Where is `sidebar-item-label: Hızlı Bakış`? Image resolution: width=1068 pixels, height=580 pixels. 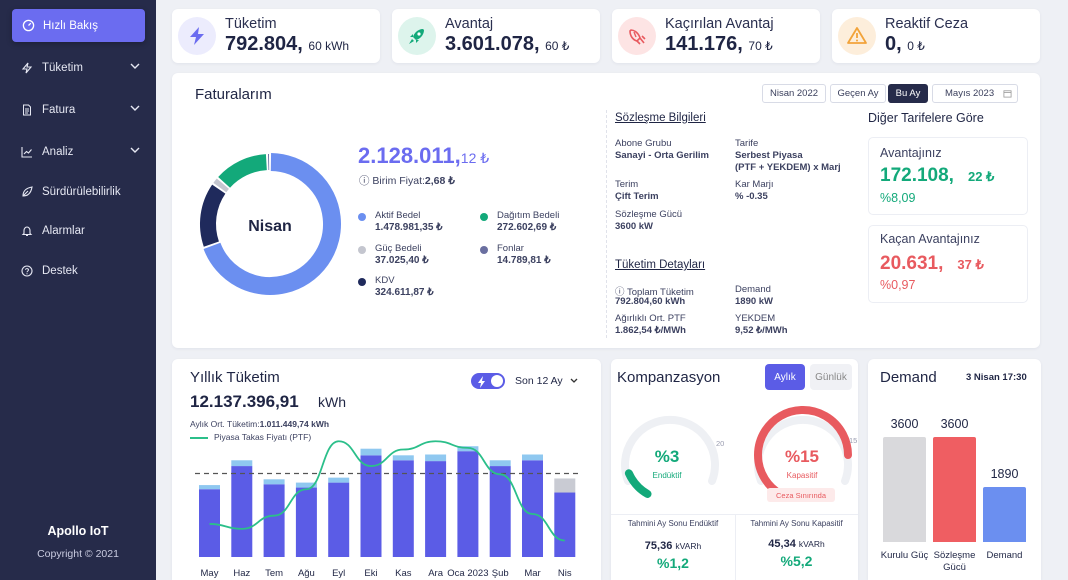
sidebar-item-label: Hızlı Bakış is located at coordinates (70, 25).